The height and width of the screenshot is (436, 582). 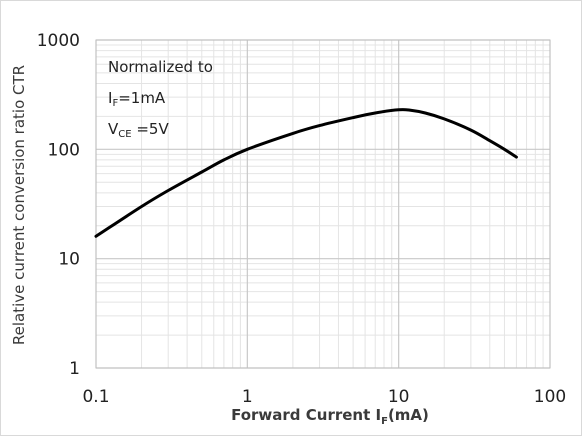 I want to click on annotation-line-1: Normalized to, so click(x=160, y=67).